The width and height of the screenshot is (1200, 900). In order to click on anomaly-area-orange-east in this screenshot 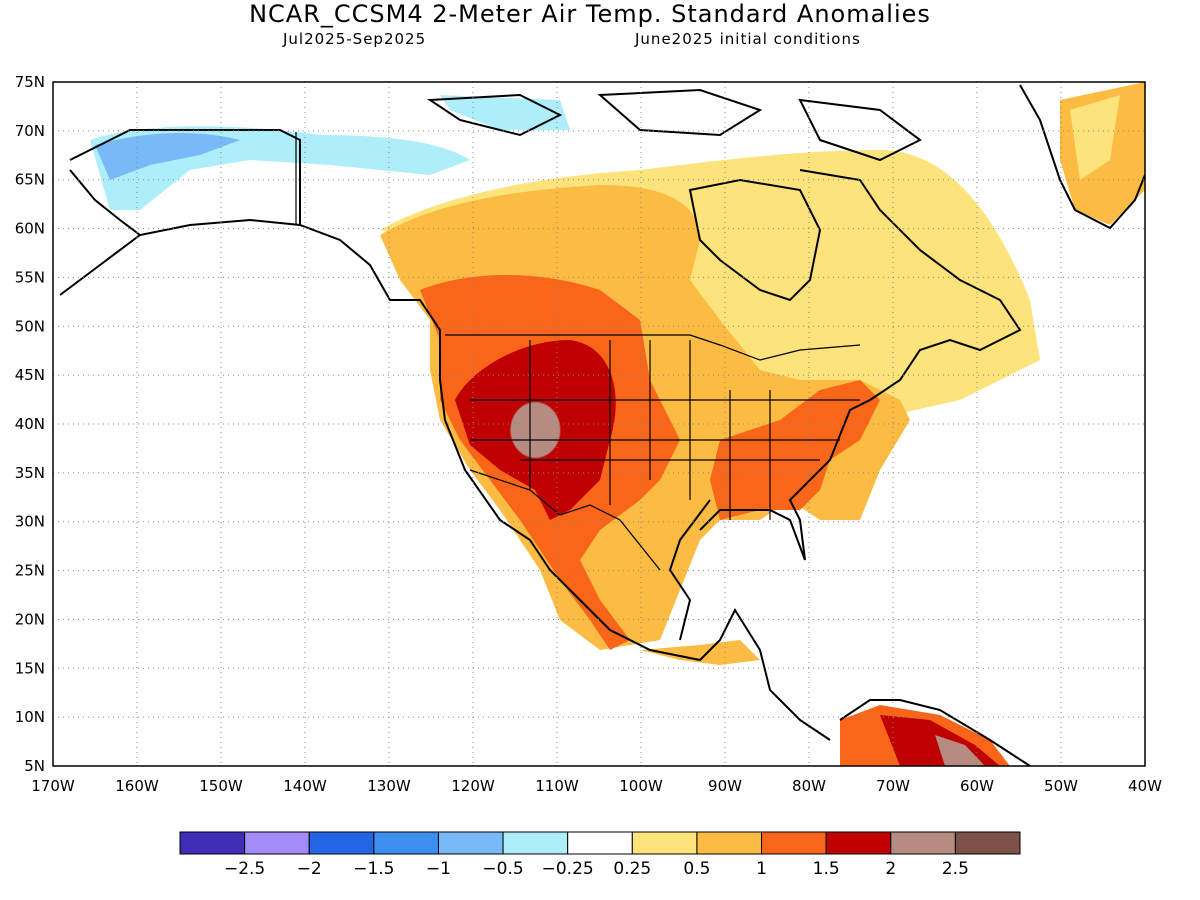, I will do `click(795, 450)`.